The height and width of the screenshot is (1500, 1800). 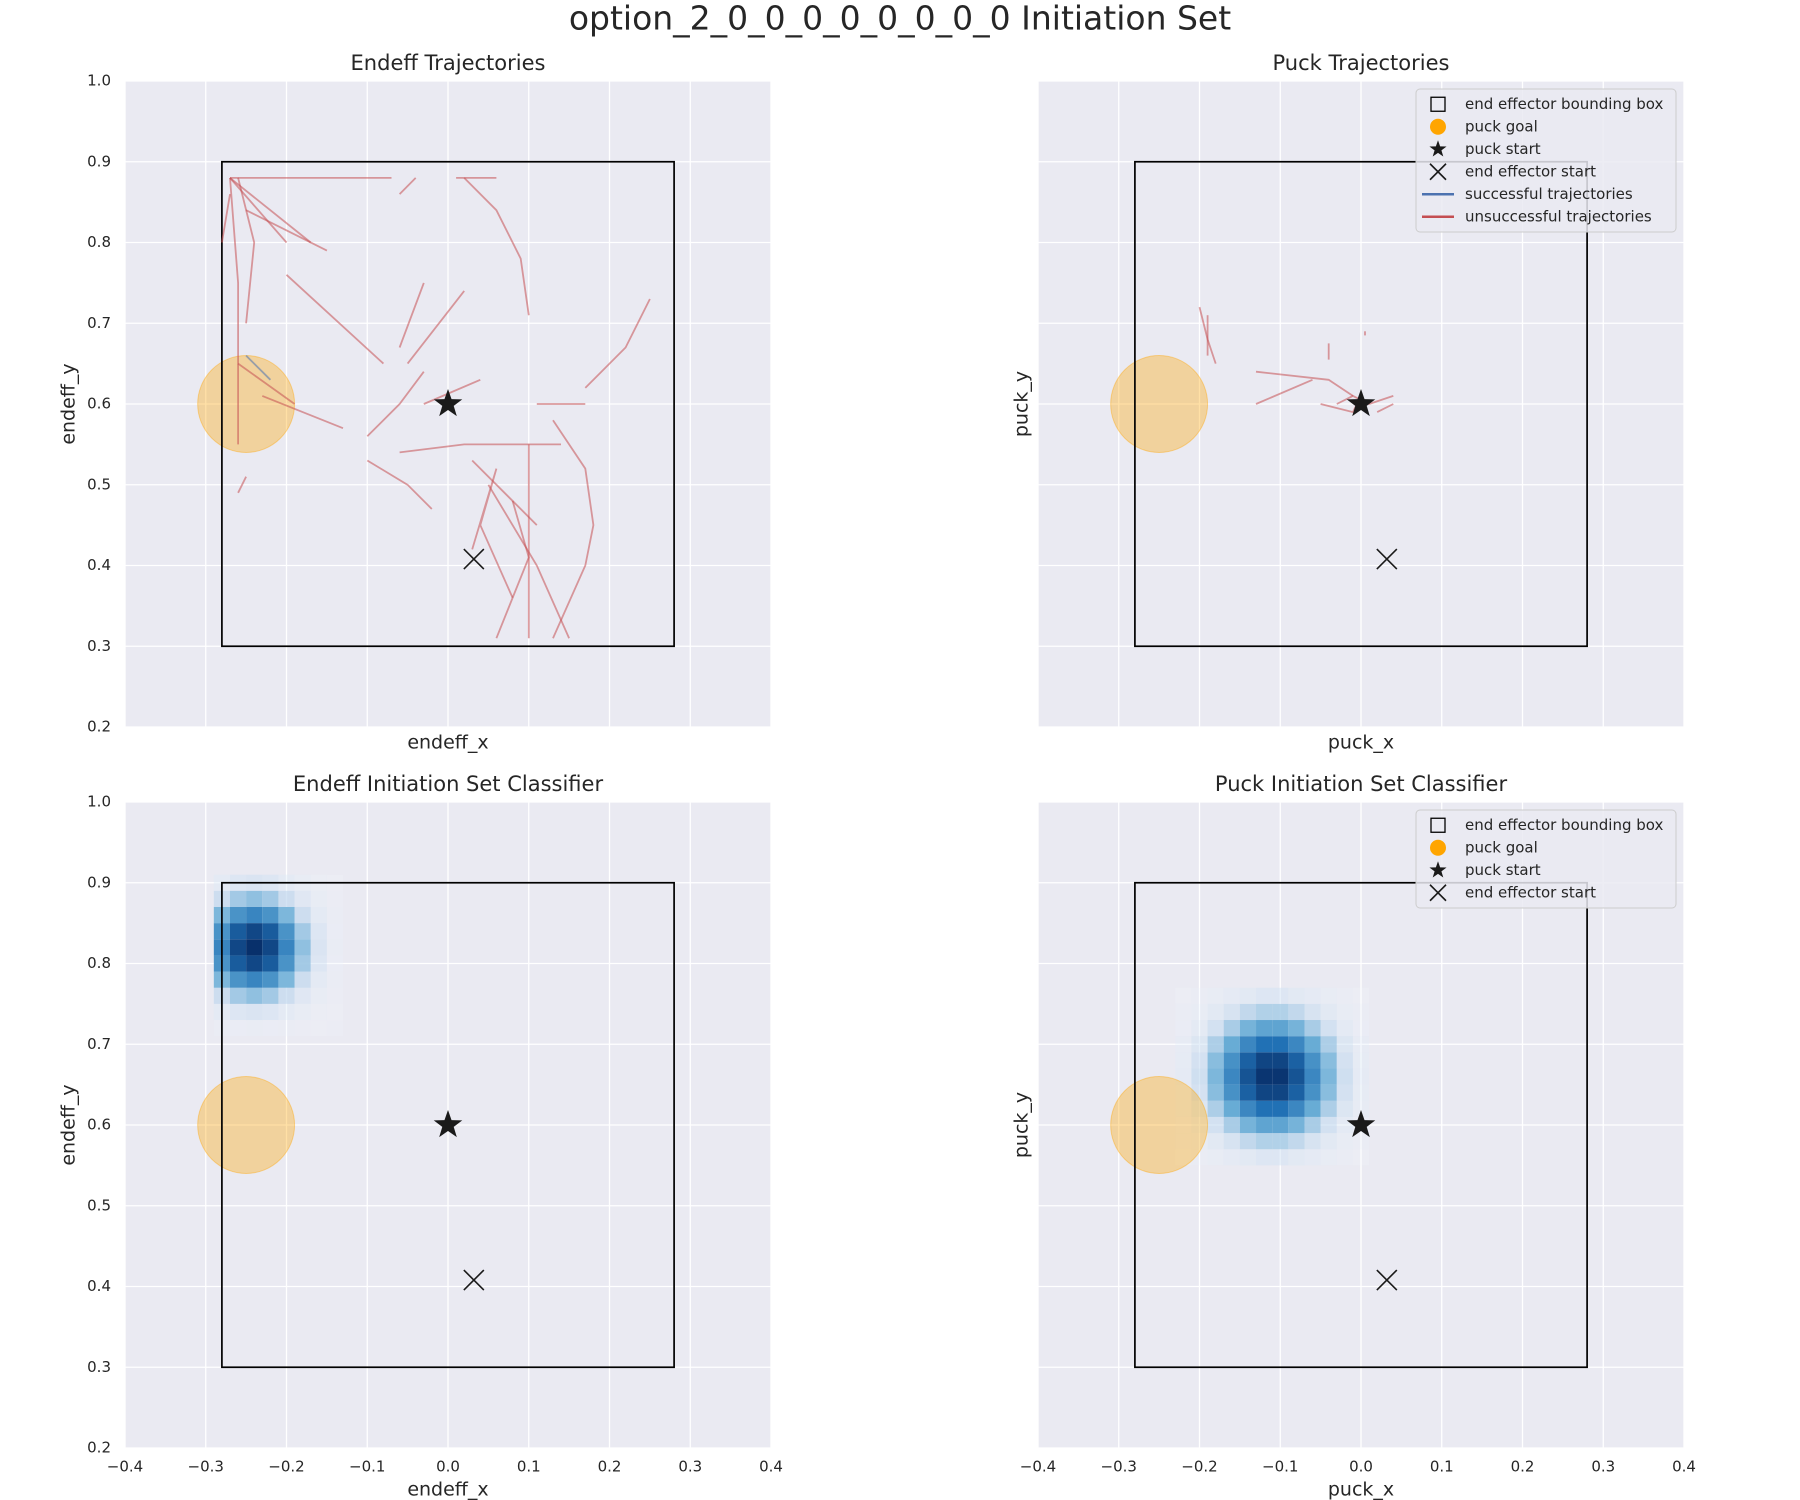 I want to click on y-tick-label: 0.4, so click(x=99, y=565).